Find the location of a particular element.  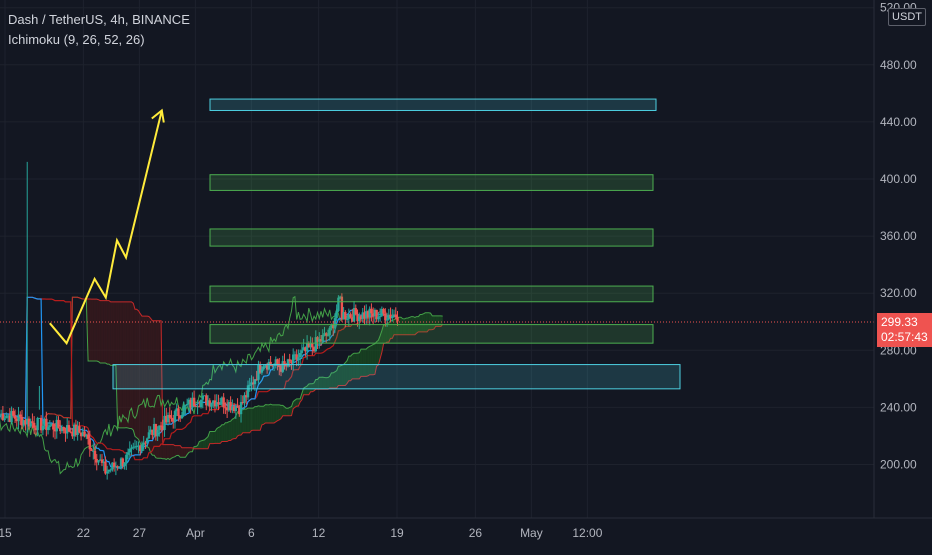

price-tick-label: 440.00 is located at coordinates (898, 122).